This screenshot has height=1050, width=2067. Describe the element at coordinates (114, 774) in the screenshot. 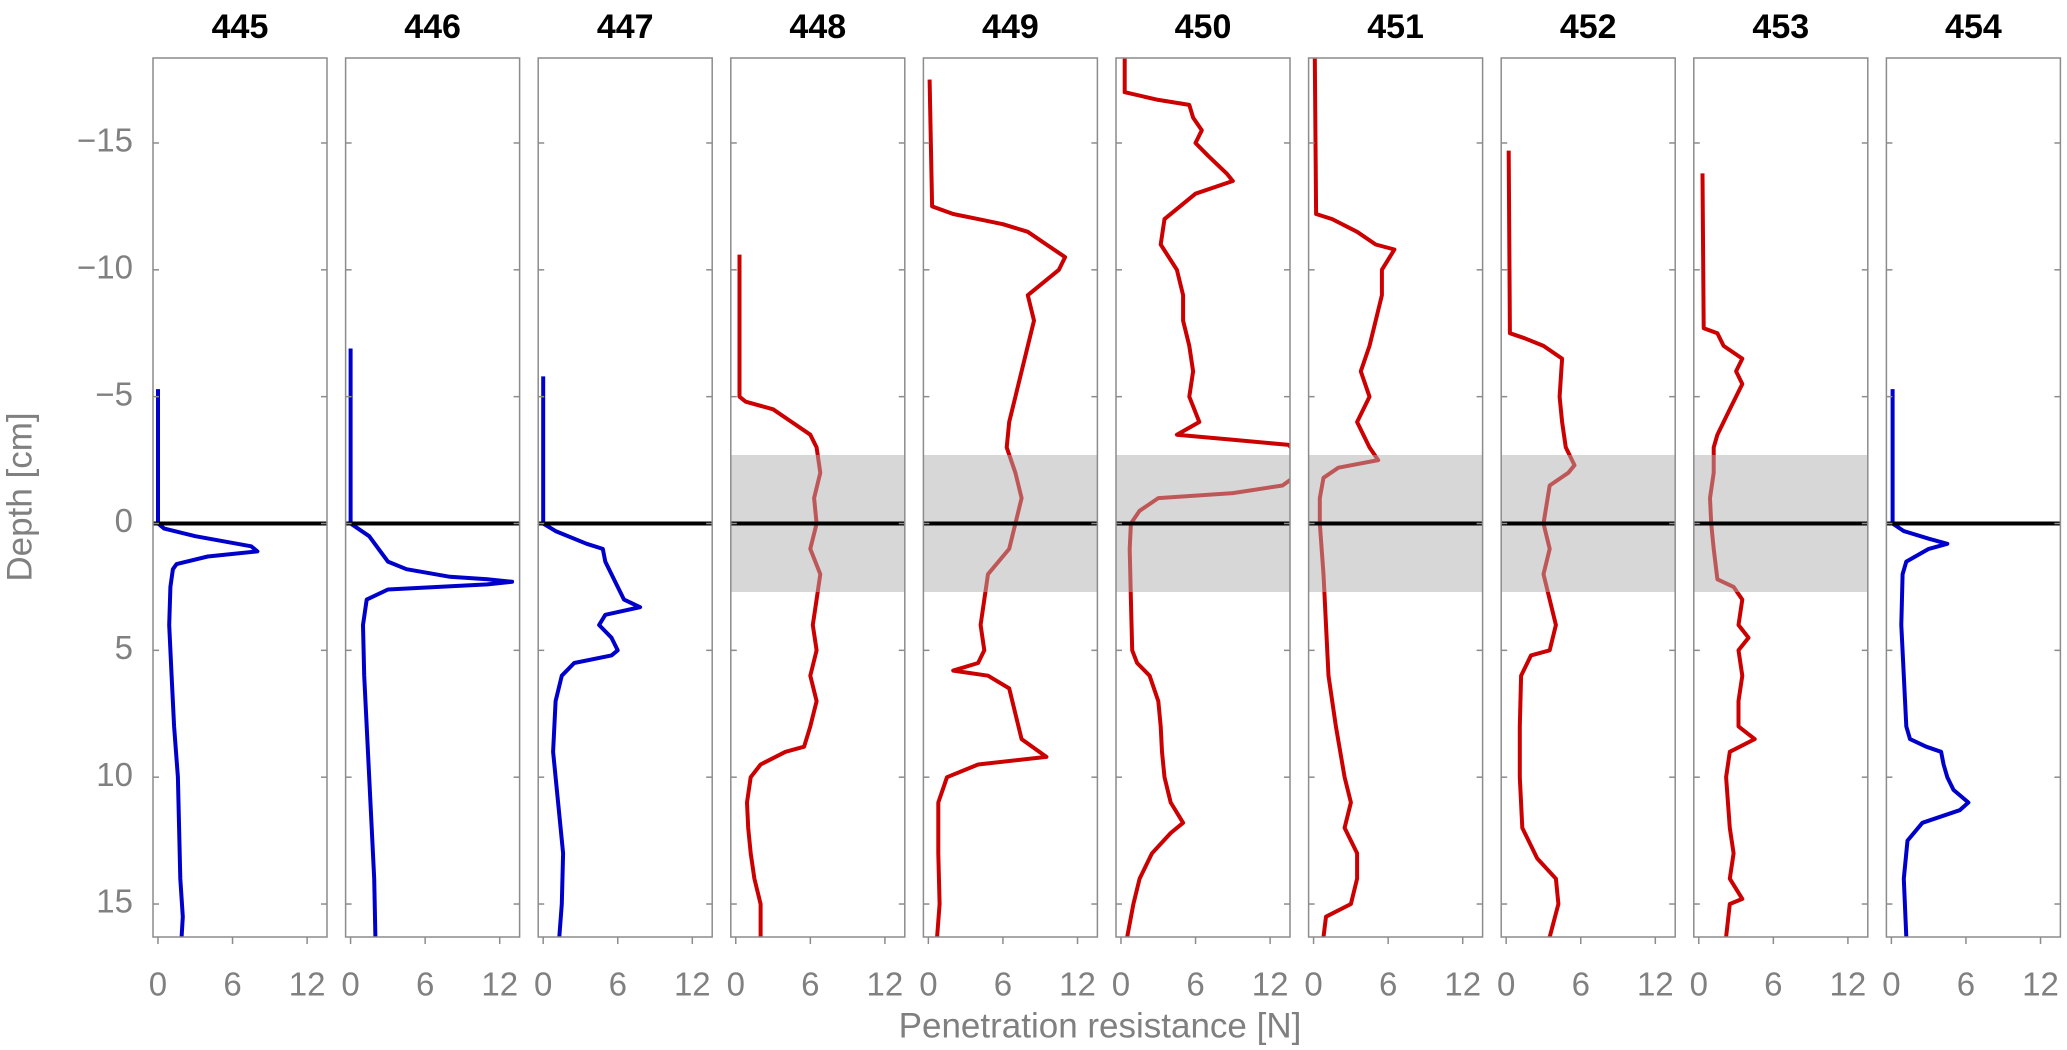

I see `y-tick-label: 10` at that location.